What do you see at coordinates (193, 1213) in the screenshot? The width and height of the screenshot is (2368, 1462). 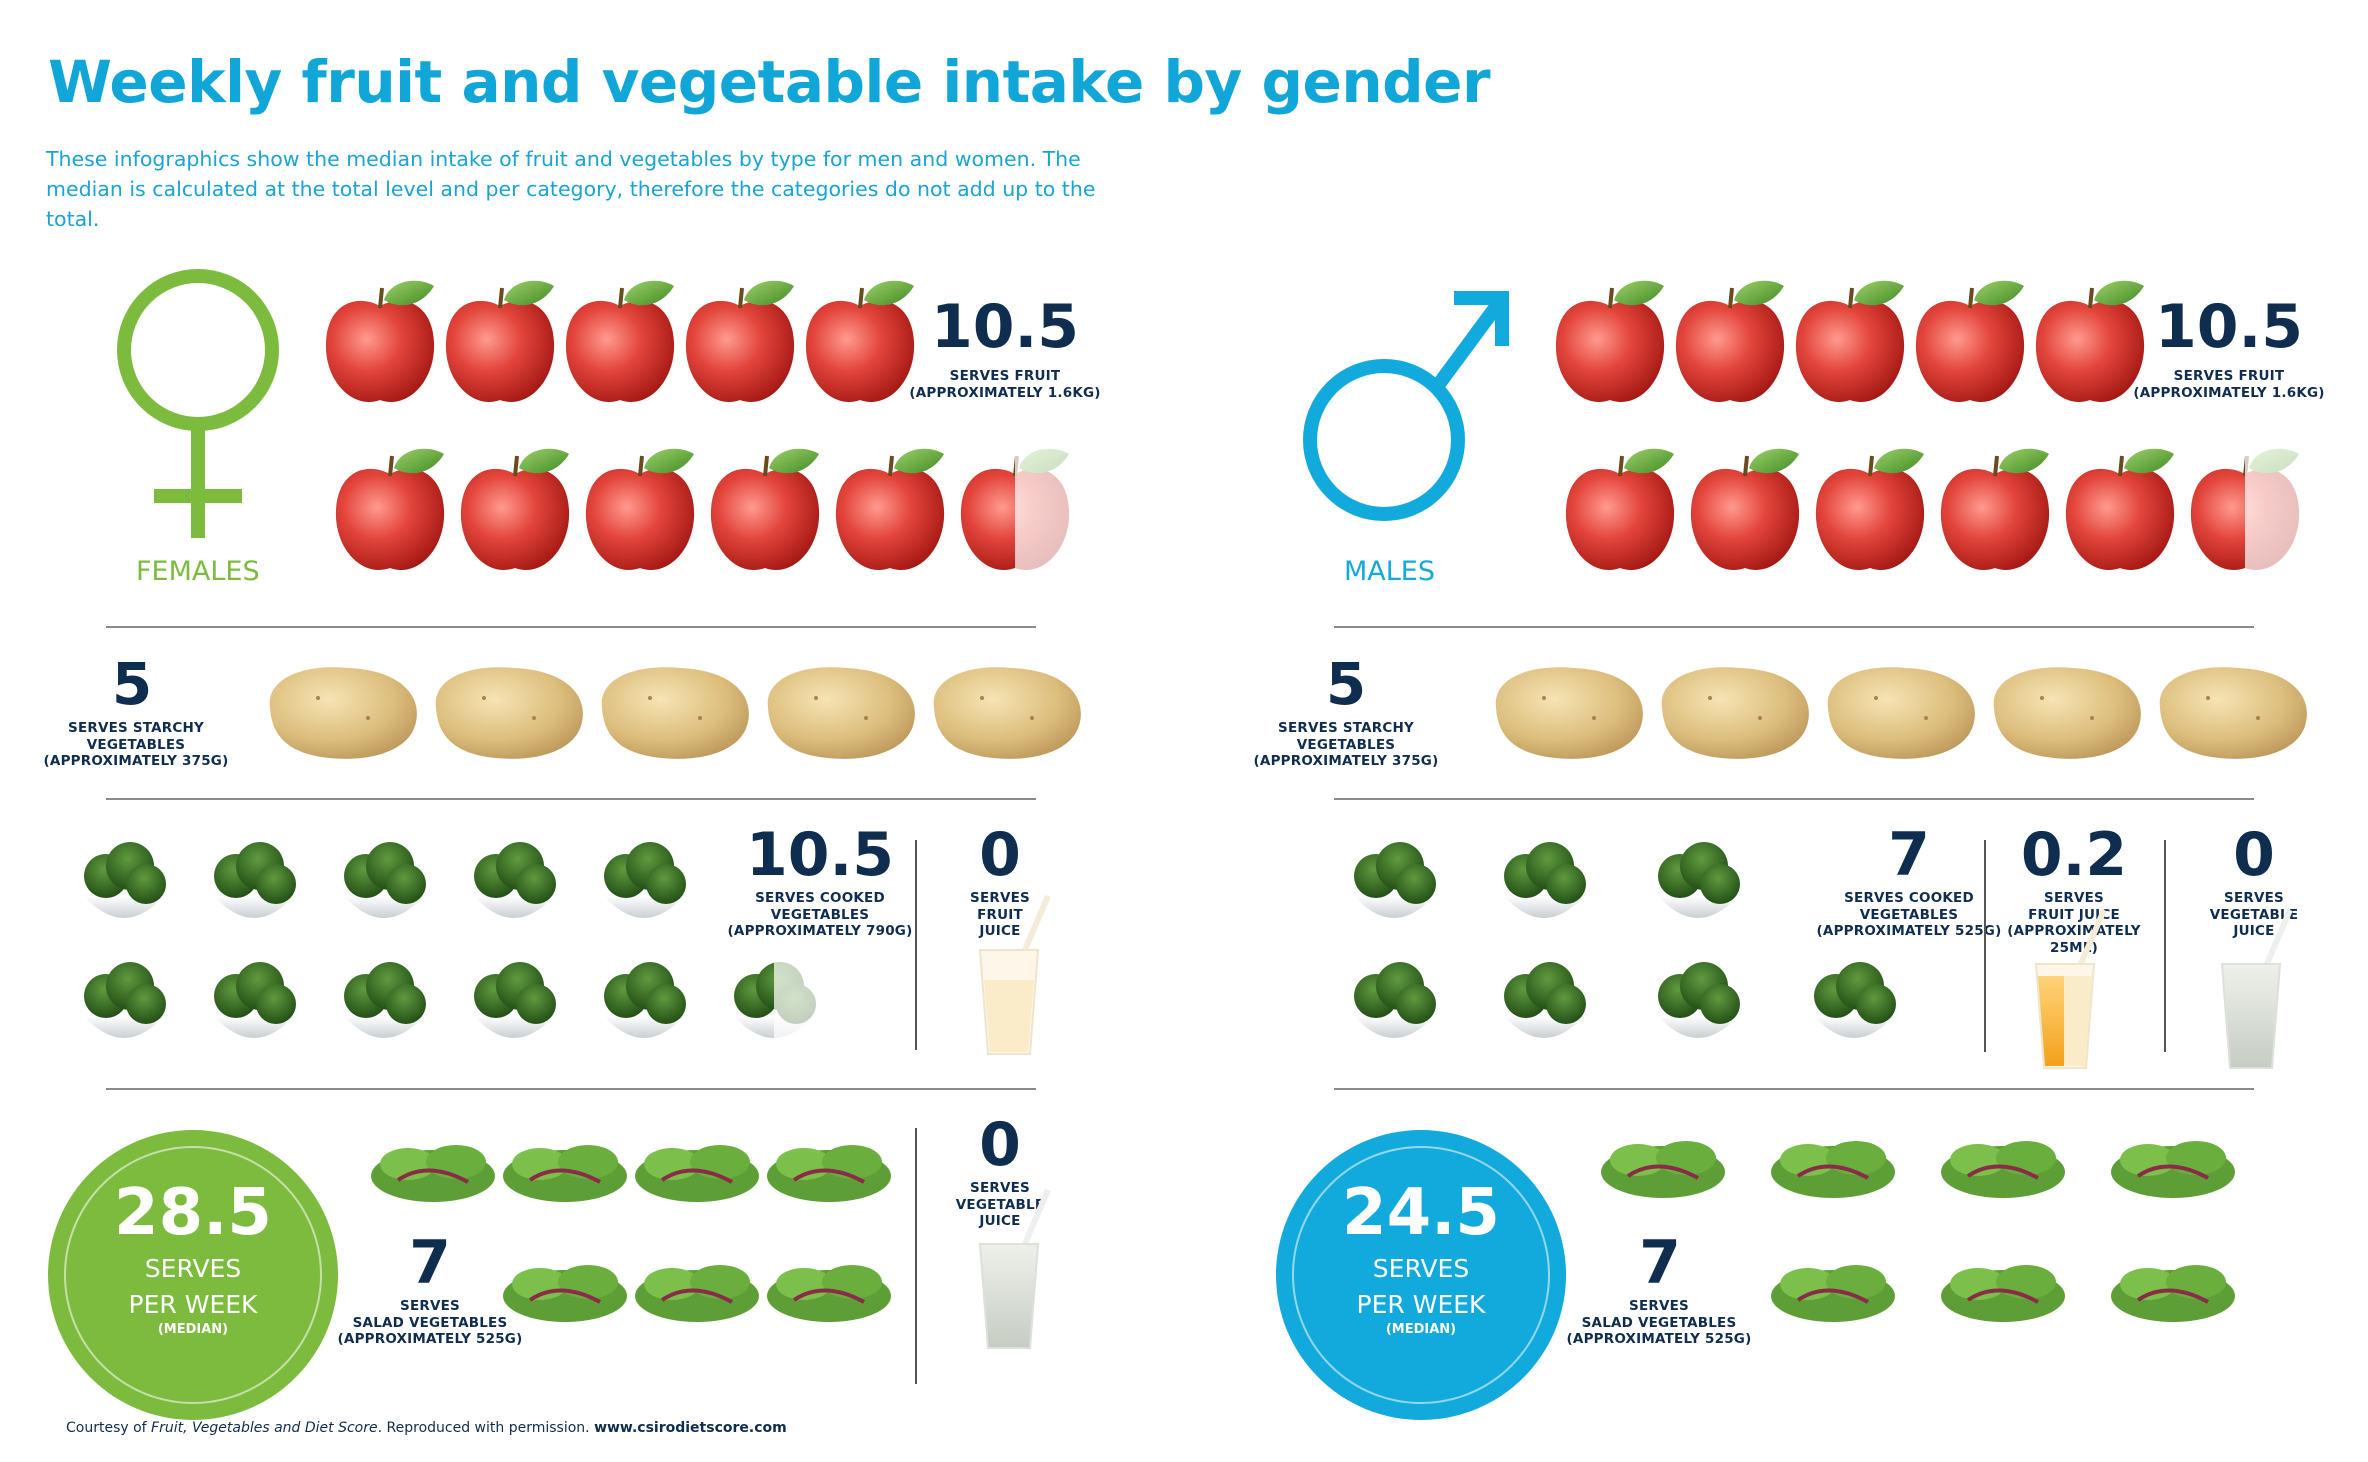 I see `female-total-value: 28.5` at bounding box center [193, 1213].